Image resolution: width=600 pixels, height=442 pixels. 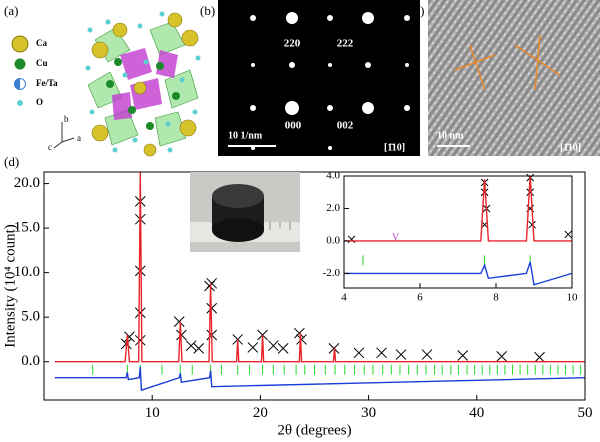 I want to click on panel-label: (d), so click(x=11, y=161).